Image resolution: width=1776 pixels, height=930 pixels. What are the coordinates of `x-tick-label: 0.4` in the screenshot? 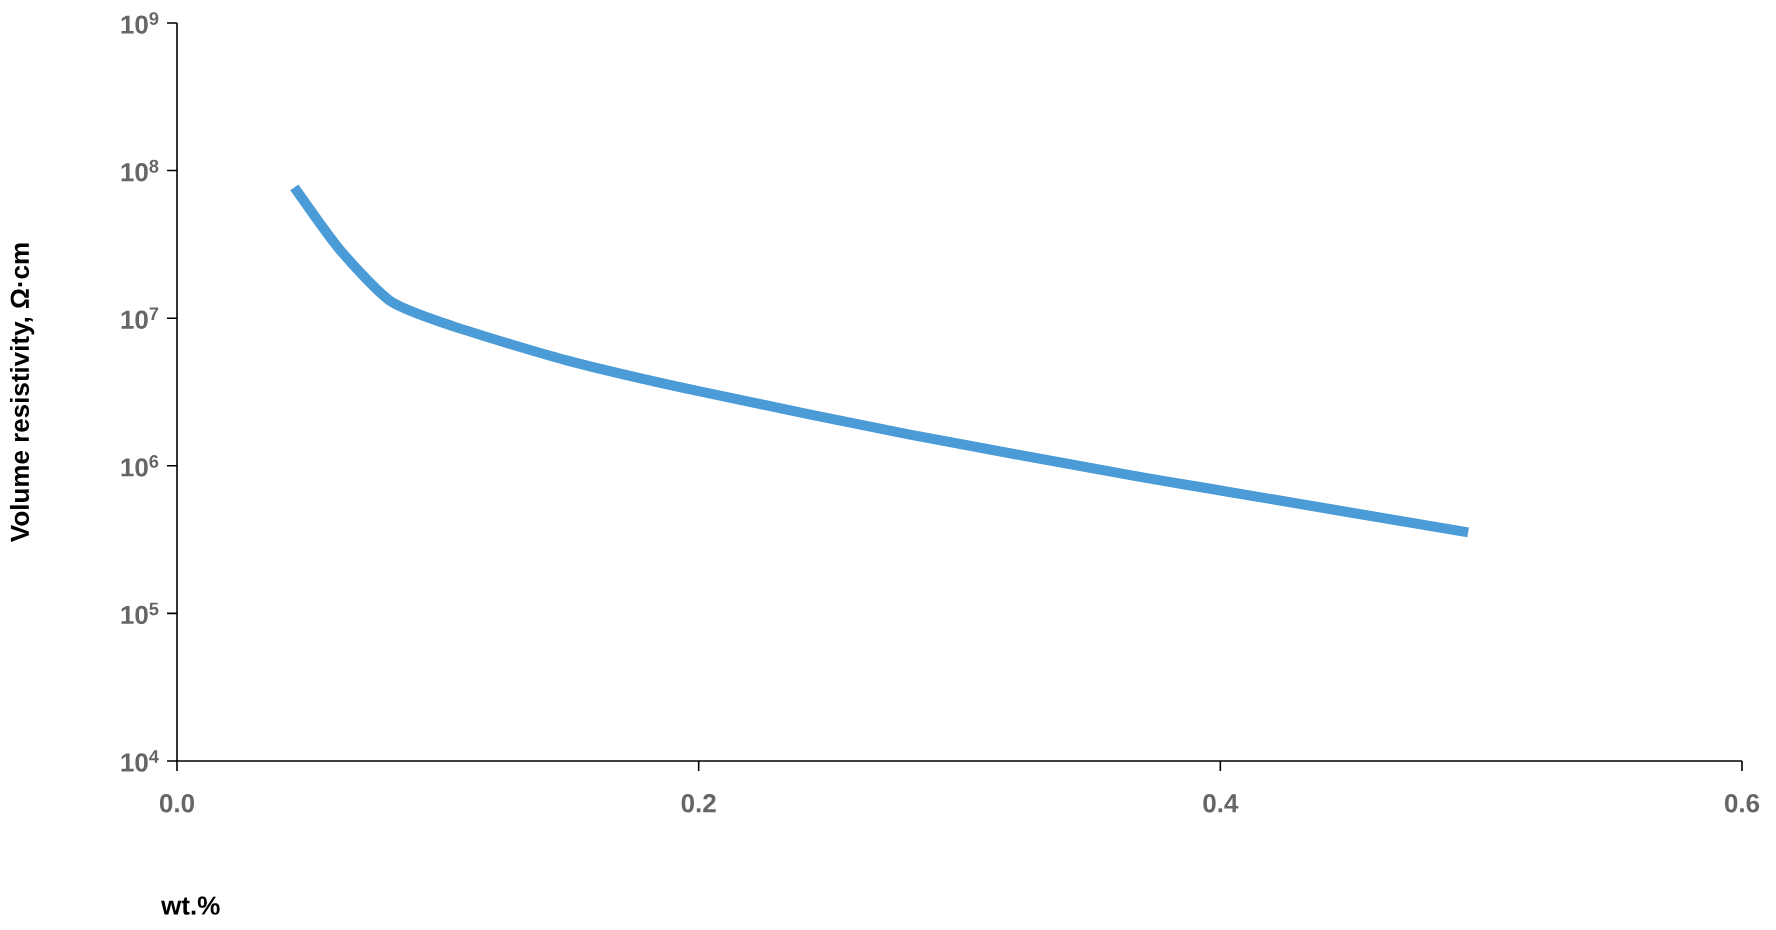 It's located at (1221, 803).